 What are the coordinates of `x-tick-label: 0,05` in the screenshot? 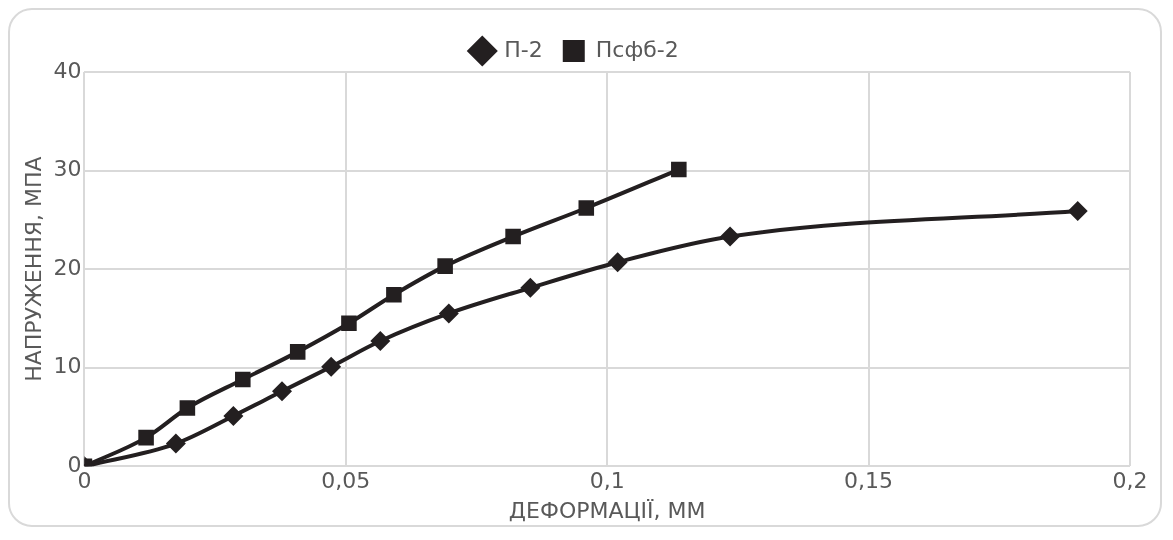 It's located at (346, 481).